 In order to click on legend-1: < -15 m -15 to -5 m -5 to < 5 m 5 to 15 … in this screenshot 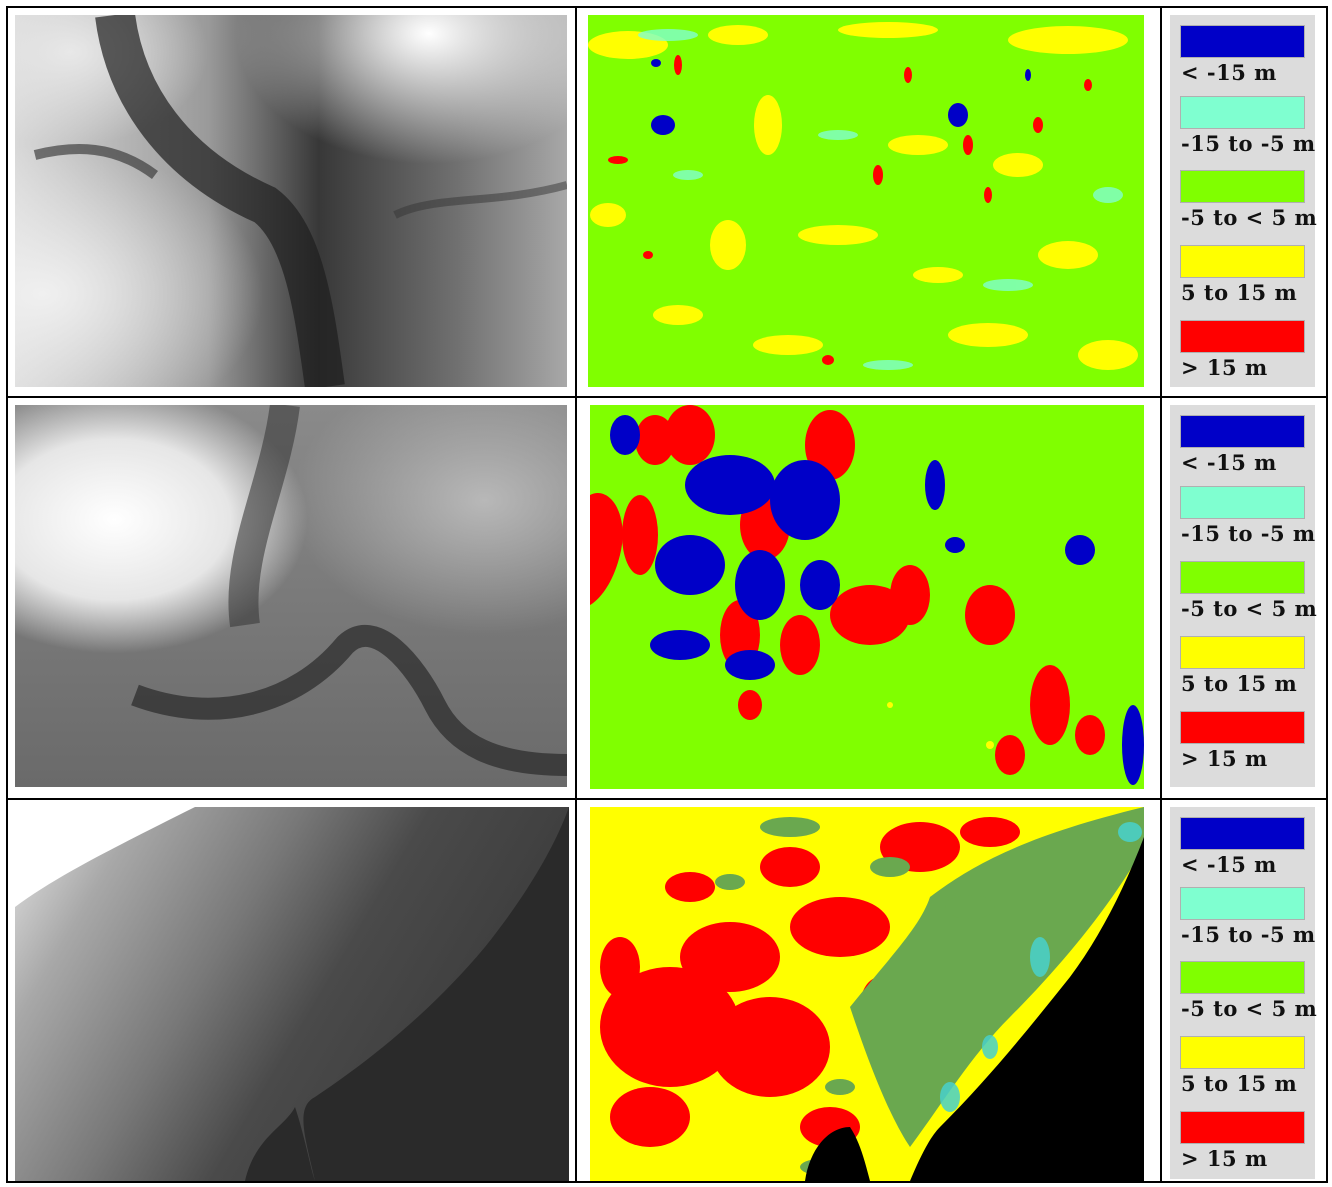, I will do `click(1243, 202)`.